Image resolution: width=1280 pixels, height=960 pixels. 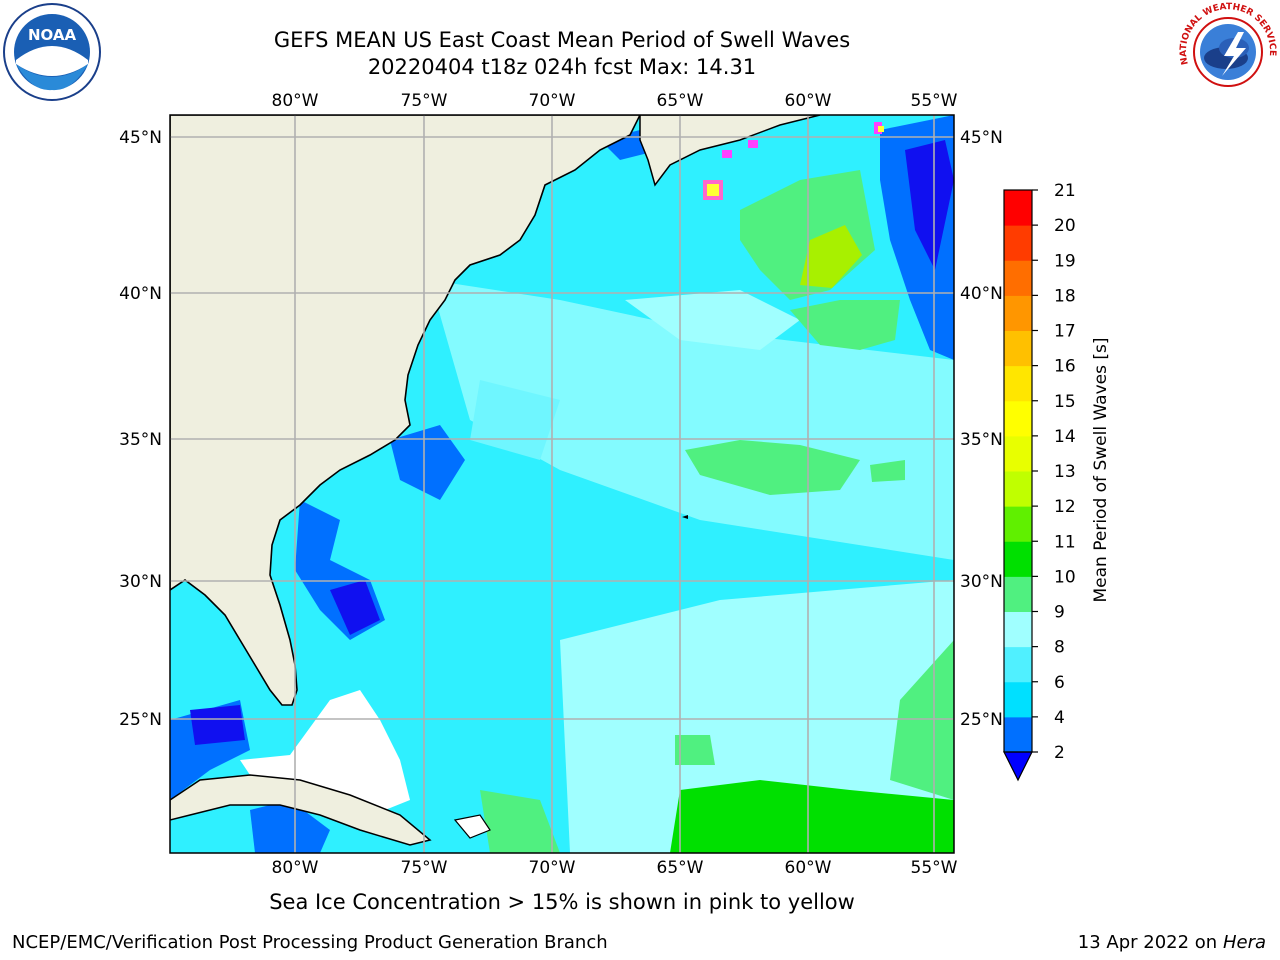 What do you see at coordinates (552, 868) in the screenshot?
I see `lon-tick-bottom-2: 70°W` at bounding box center [552, 868].